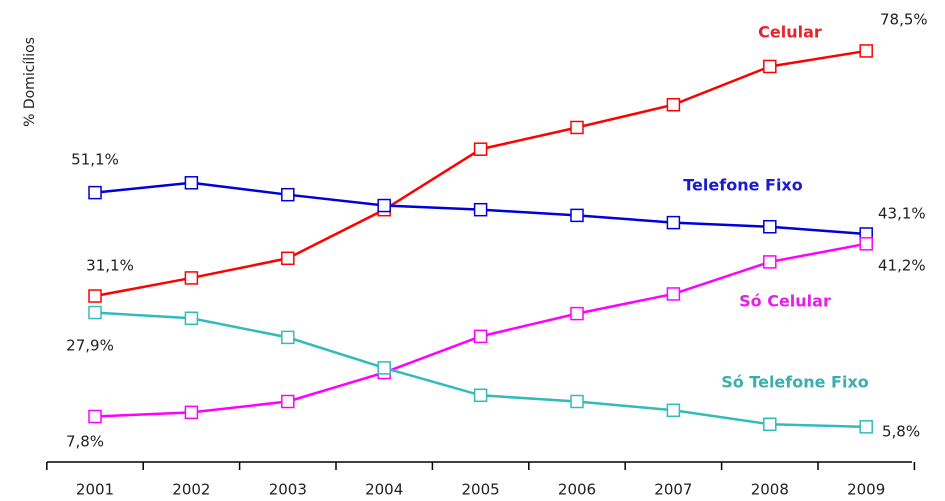 The height and width of the screenshot is (501, 945). Describe the element at coordinates (85, 442) in the screenshot. I see `value-label: 7,8%` at that location.